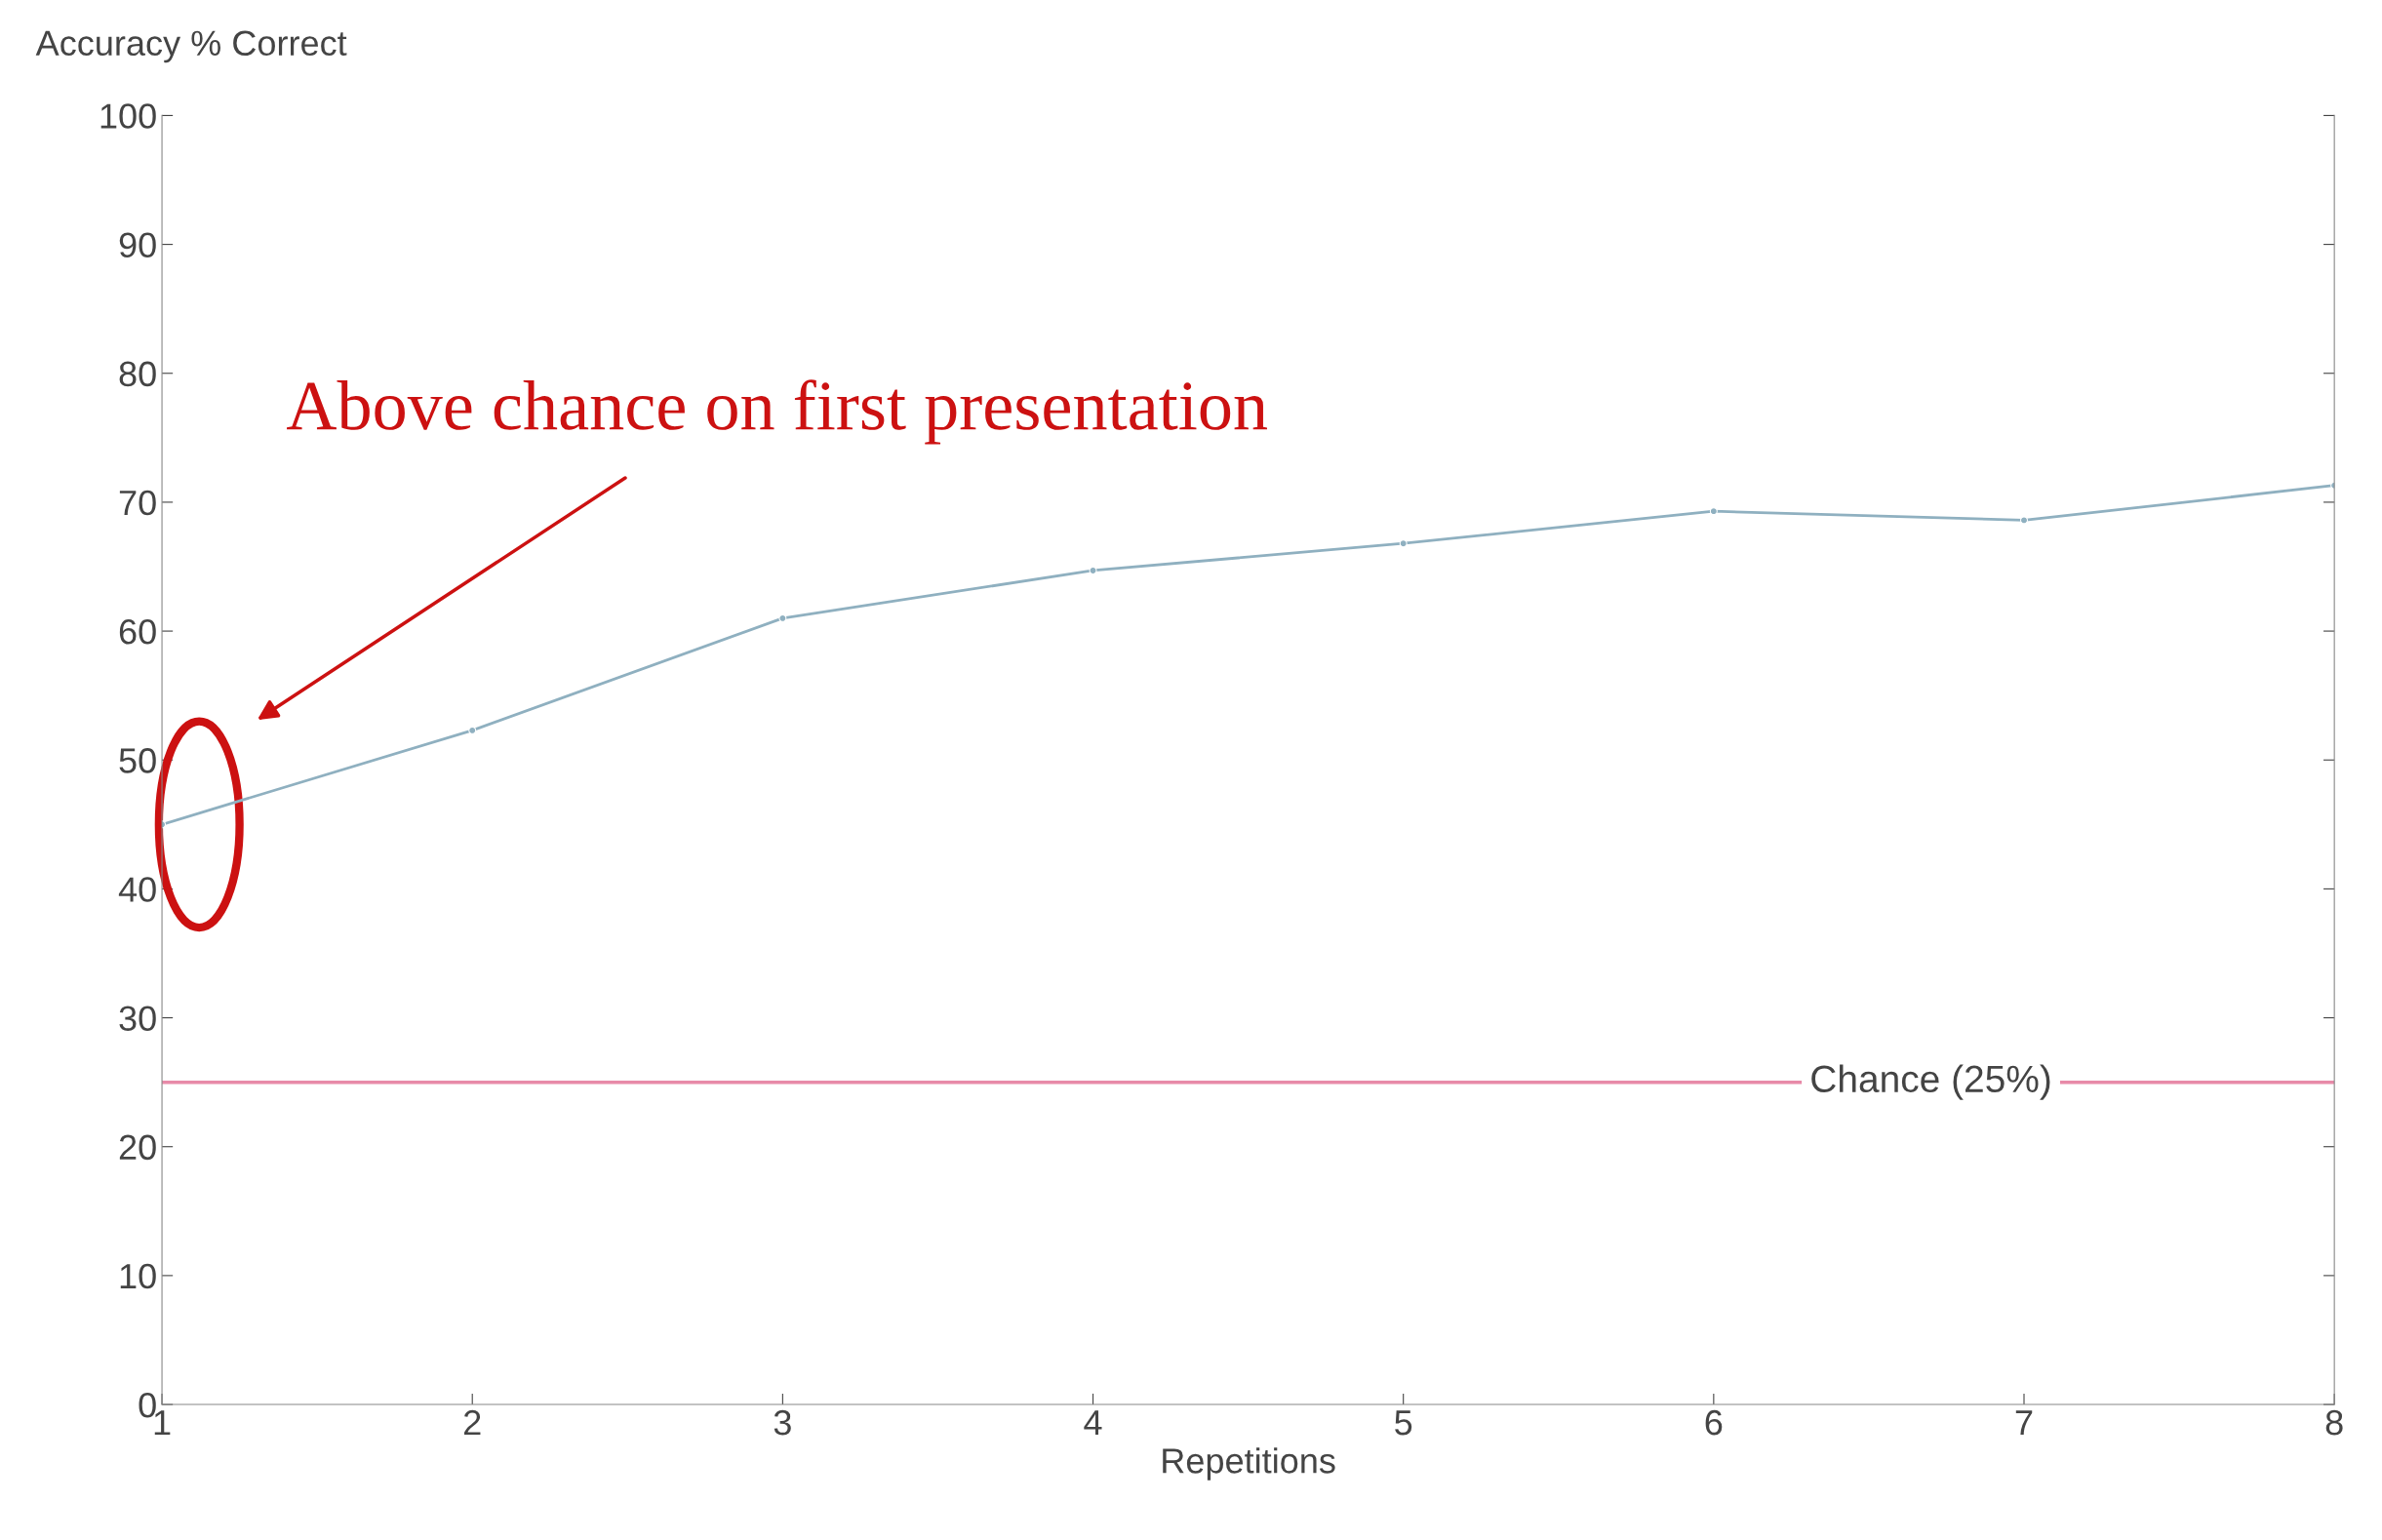 This screenshot has height=1540, width=2382. What do you see at coordinates (1930, 1082) in the screenshot?
I see `ref-line-label: Chance (25%)` at bounding box center [1930, 1082].